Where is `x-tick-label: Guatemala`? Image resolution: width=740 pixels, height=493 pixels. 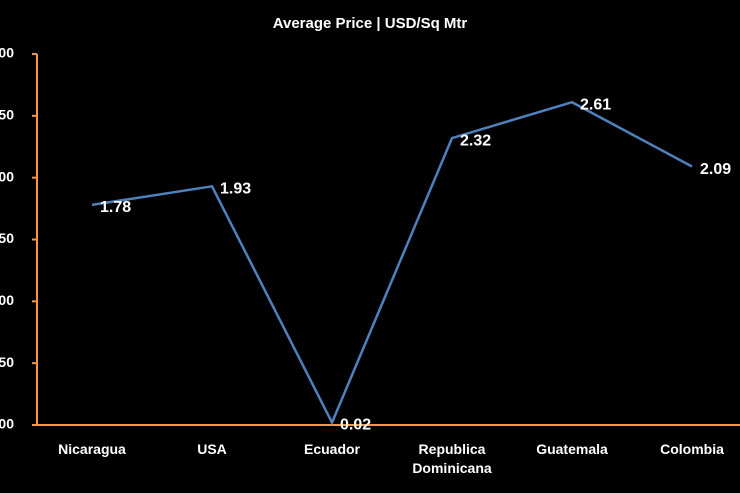 x-tick-label: Guatemala is located at coordinates (572, 449).